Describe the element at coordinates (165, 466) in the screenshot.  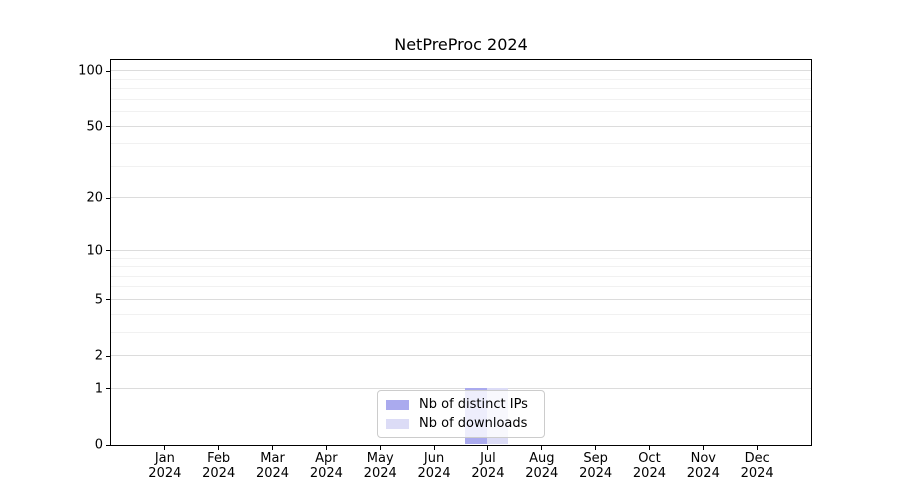
I see `x-tick-label: Jan 2024` at that location.